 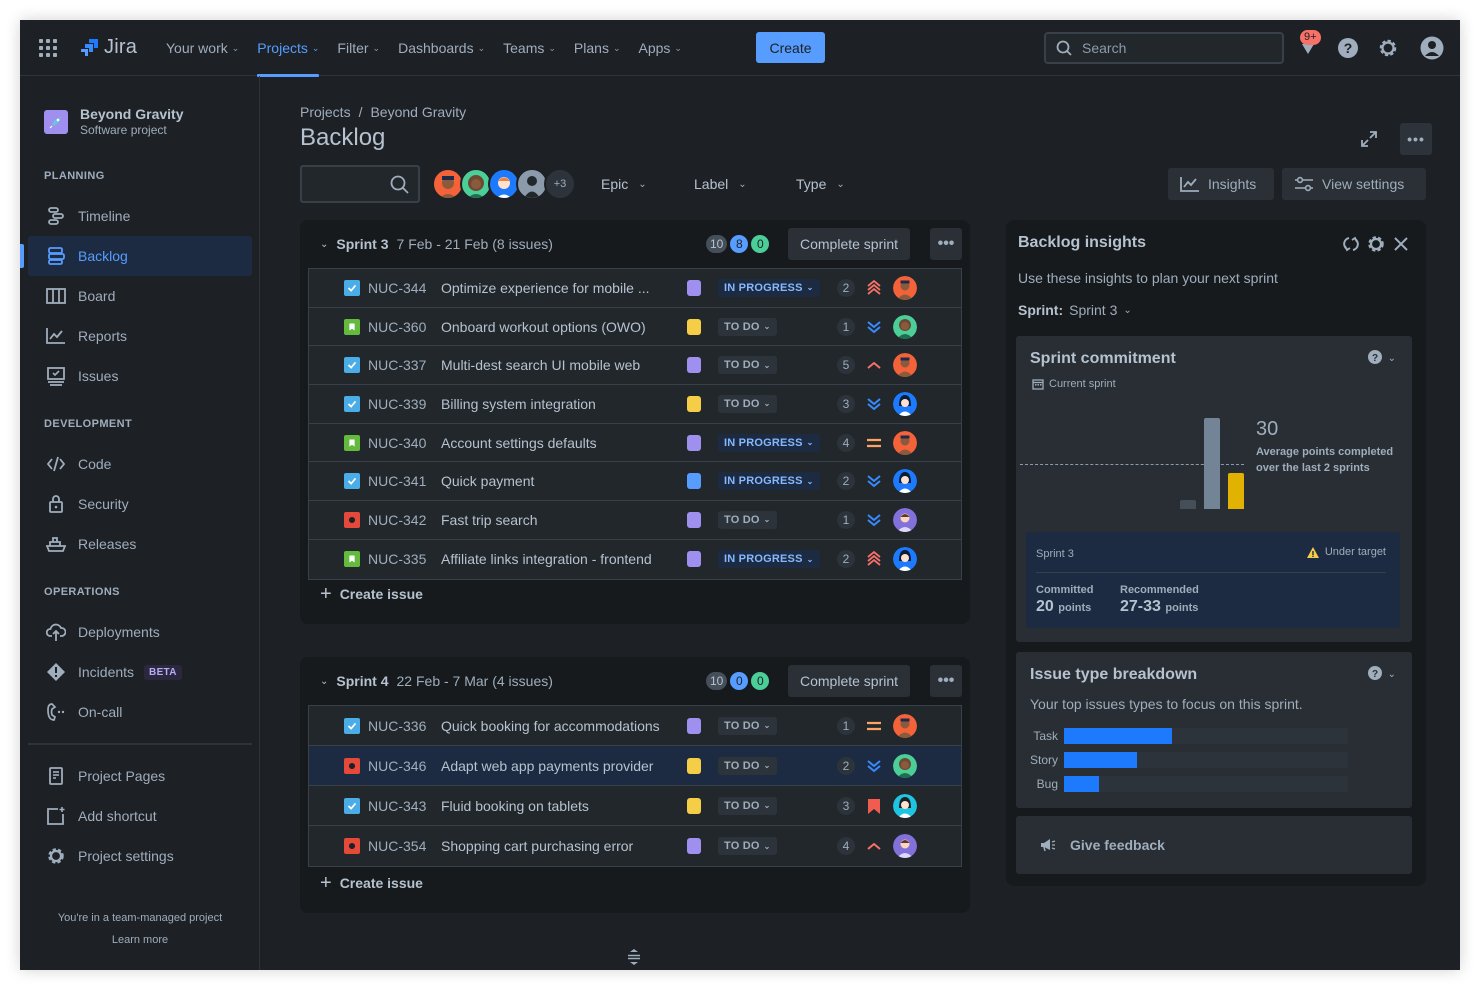 I want to click on issue-row: NUC-341 Quick payment IN PROGRESS ⌄ 2, so click(x=635, y=482).